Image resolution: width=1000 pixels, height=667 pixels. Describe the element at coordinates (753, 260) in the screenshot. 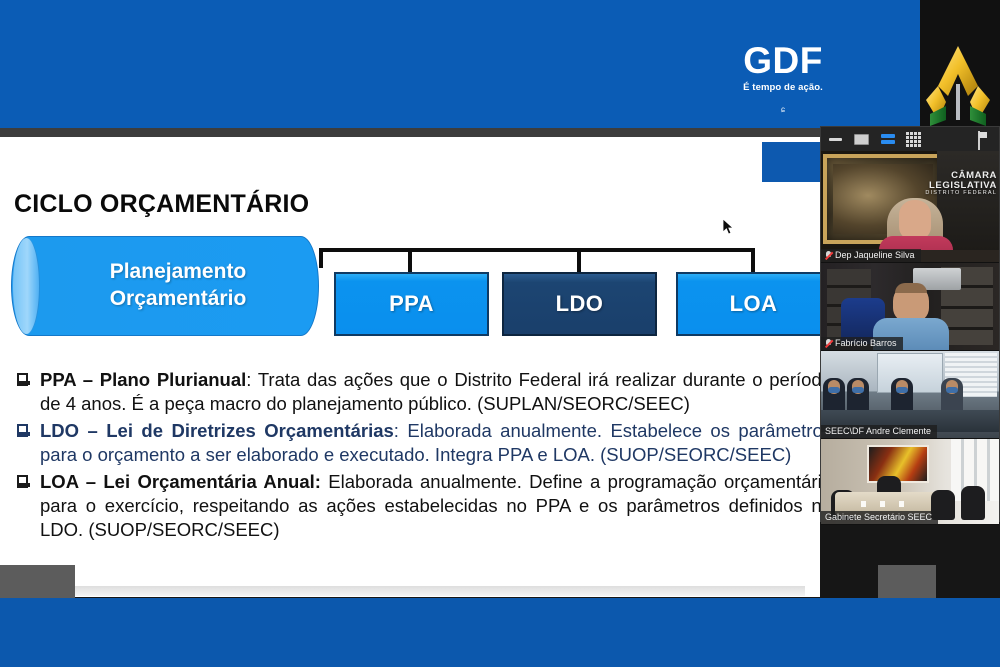

I see `diagram-connector-loa` at that location.